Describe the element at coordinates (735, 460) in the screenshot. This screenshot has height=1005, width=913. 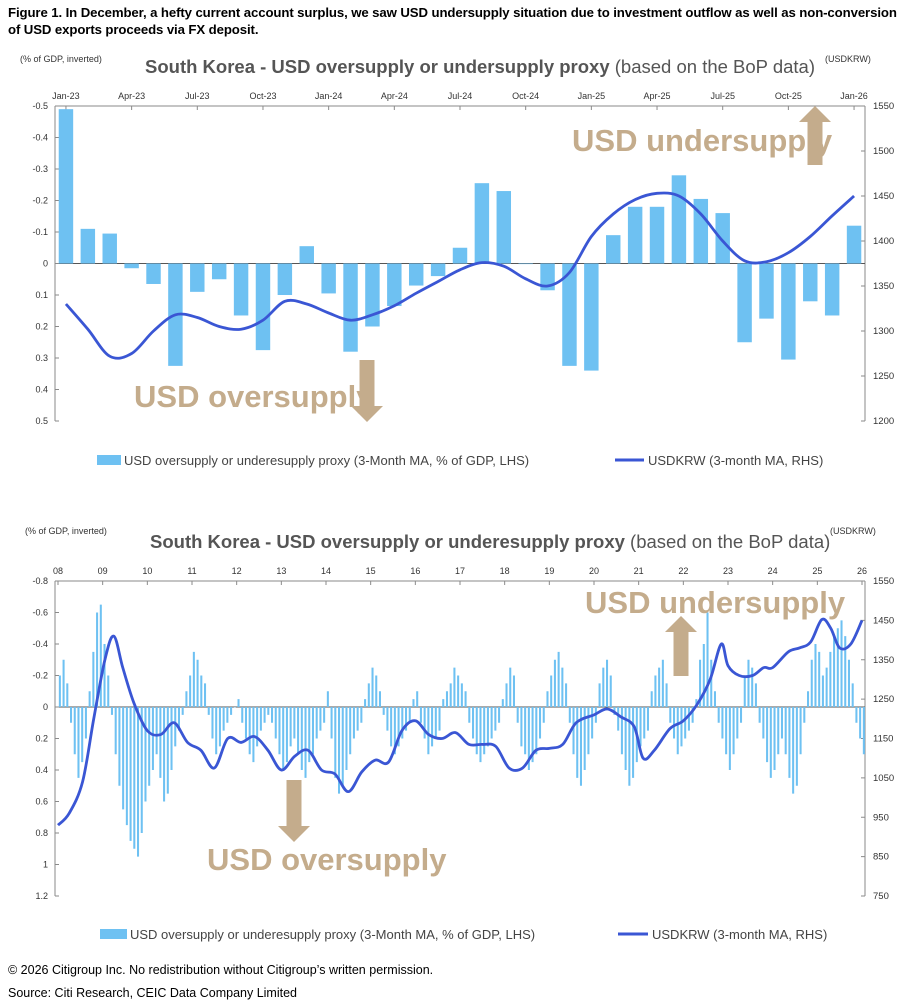
I see `chart1-legend-line-label: USDKRW (3-month MA, RHS)` at that location.